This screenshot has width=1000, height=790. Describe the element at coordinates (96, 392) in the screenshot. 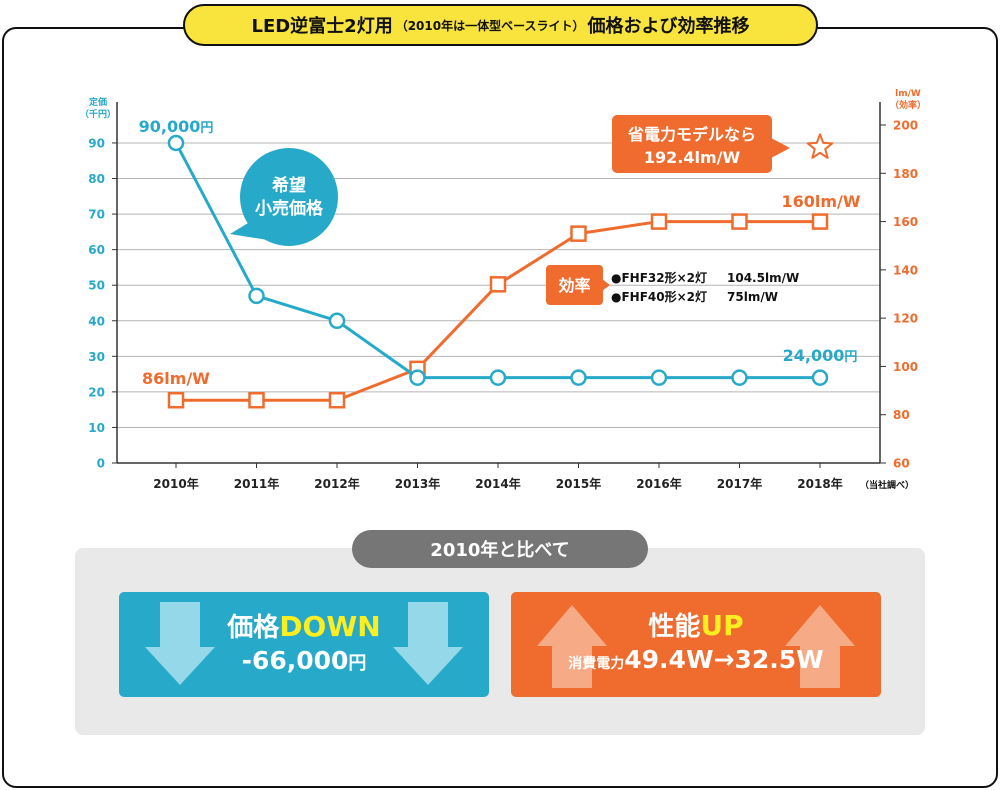

I see `y-left-tick-label: 20` at that location.